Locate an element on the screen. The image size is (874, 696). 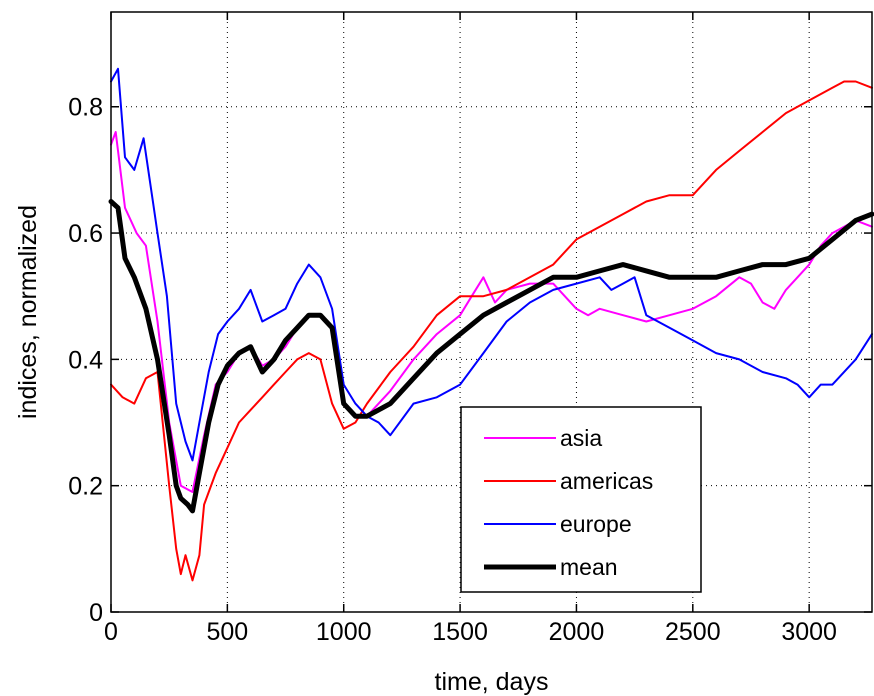
legend-label-mean: mean is located at coordinates (589, 567).